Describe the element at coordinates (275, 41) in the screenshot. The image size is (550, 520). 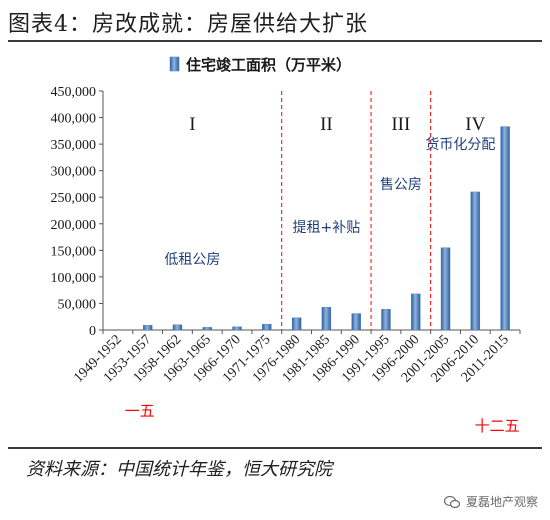
I see `title-rule` at that location.